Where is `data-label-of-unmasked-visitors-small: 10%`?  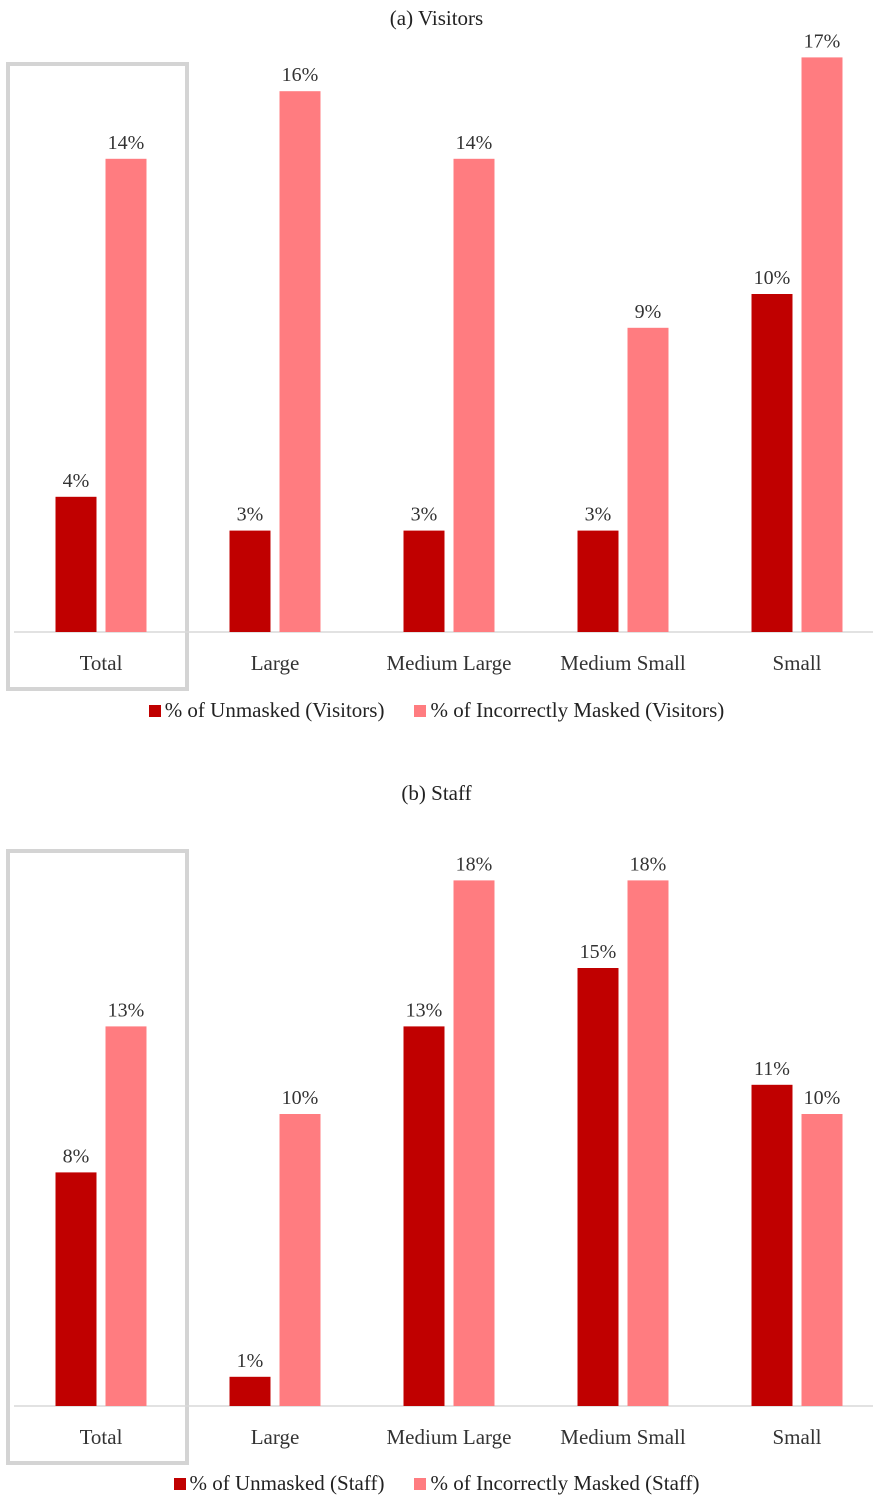
data-label-of-unmasked-visitors-small: 10% is located at coordinates (772, 278).